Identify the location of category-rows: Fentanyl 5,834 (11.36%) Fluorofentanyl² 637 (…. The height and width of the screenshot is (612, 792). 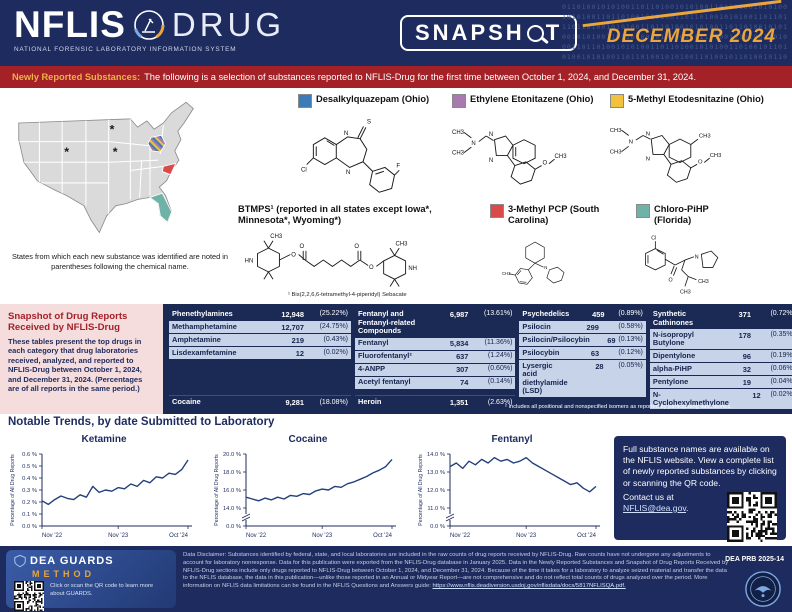
(435, 363).